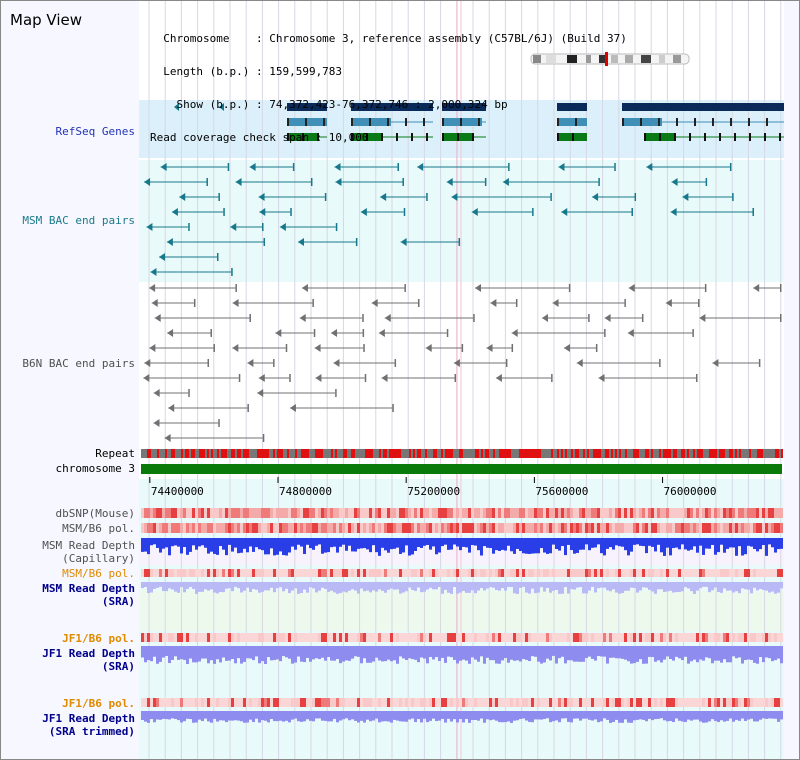  Describe the element at coordinates (88, 660) in the screenshot. I see `jf1-read-depth-sra-label: JF1 Read Depth (SRA)` at that location.